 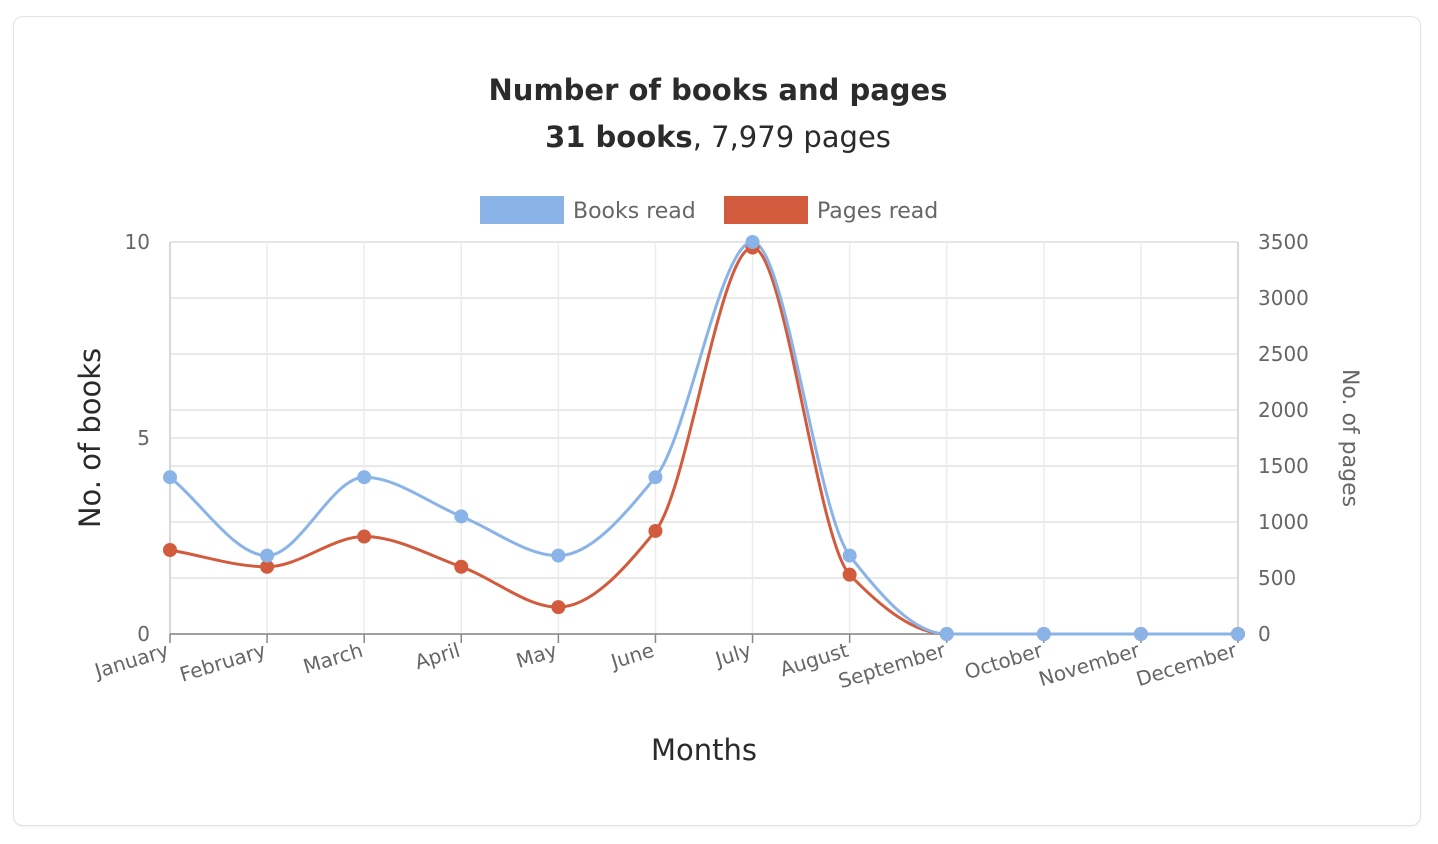 What do you see at coordinates (558, 607) in the screenshot?
I see `pages-point-may` at bounding box center [558, 607].